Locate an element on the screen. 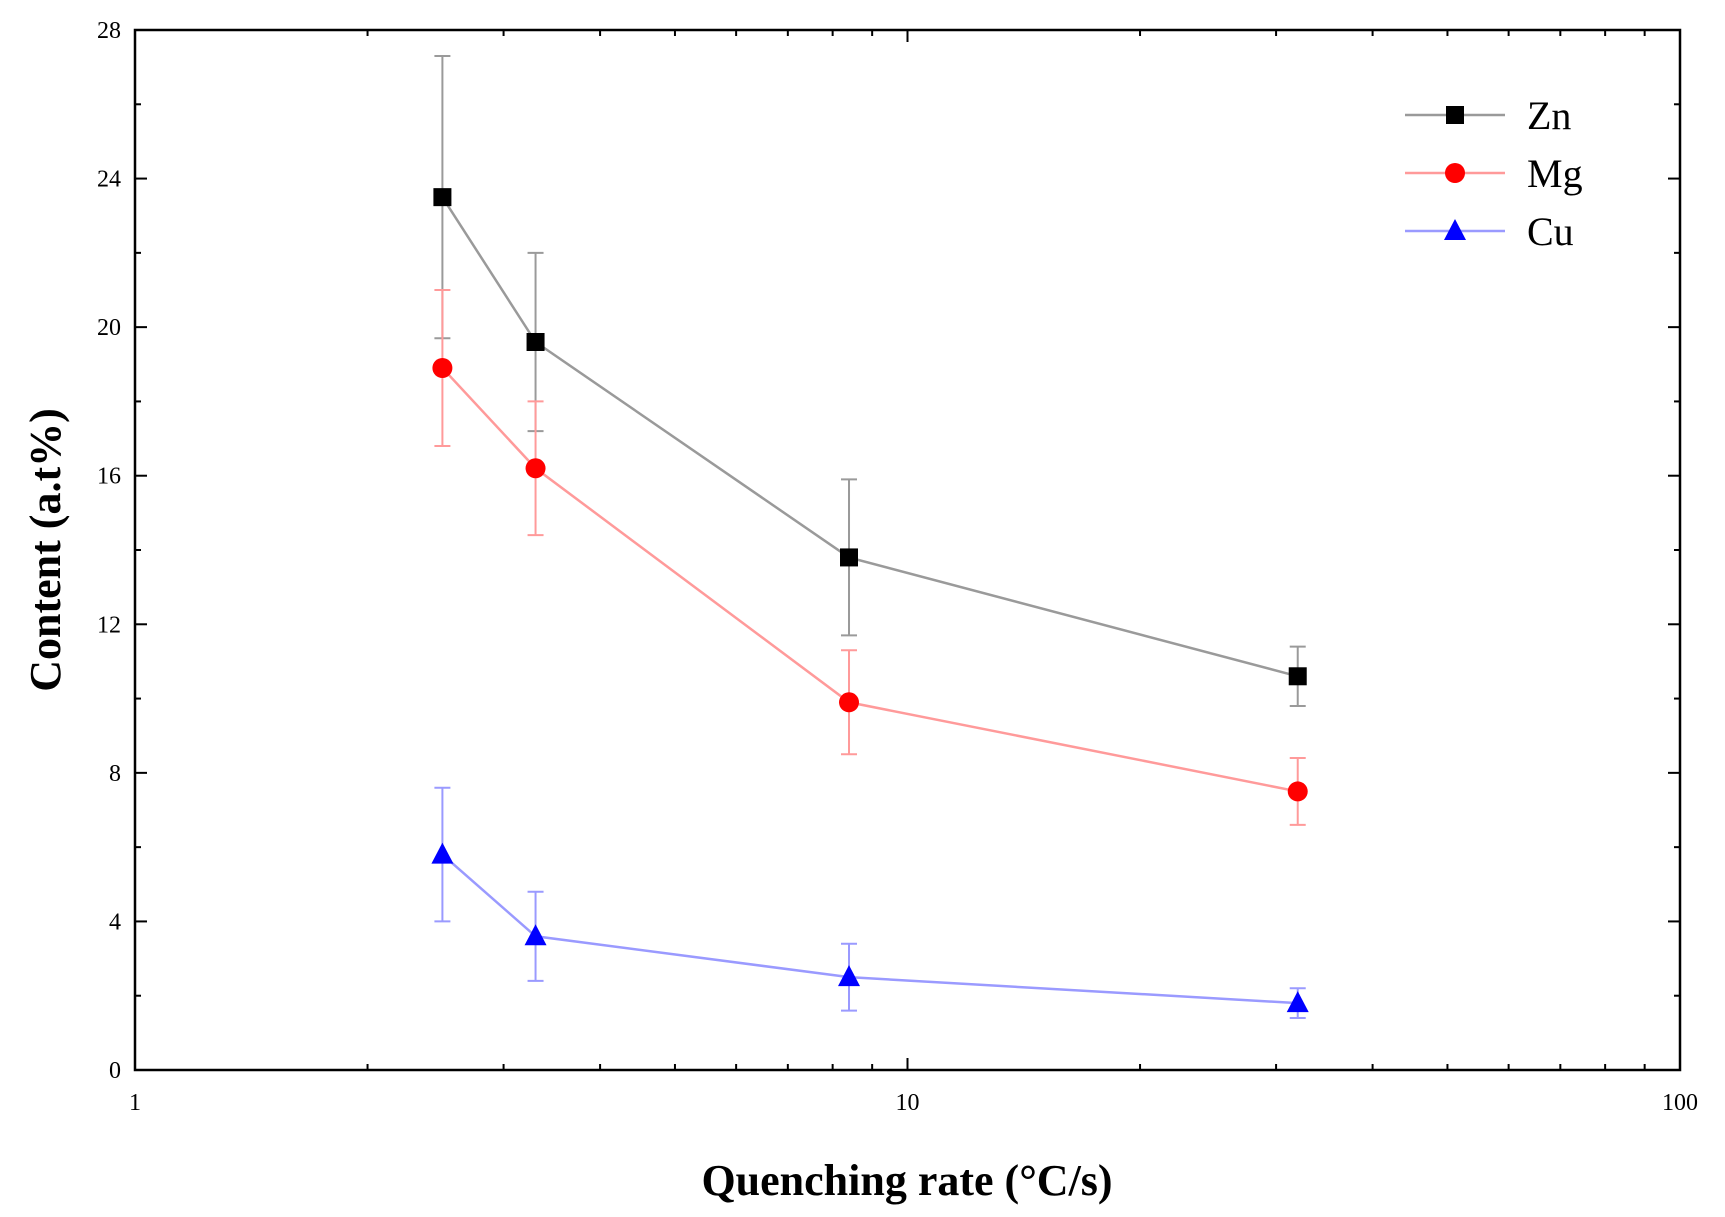 This screenshot has width=1725, height=1217. y-tick-label: 4 is located at coordinates (115, 922).